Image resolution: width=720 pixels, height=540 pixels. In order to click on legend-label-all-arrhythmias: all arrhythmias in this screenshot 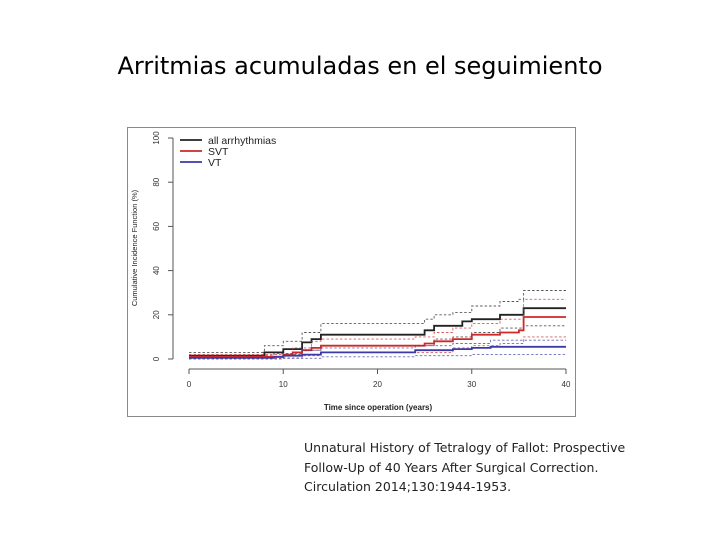, I will do `click(242, 141)`.